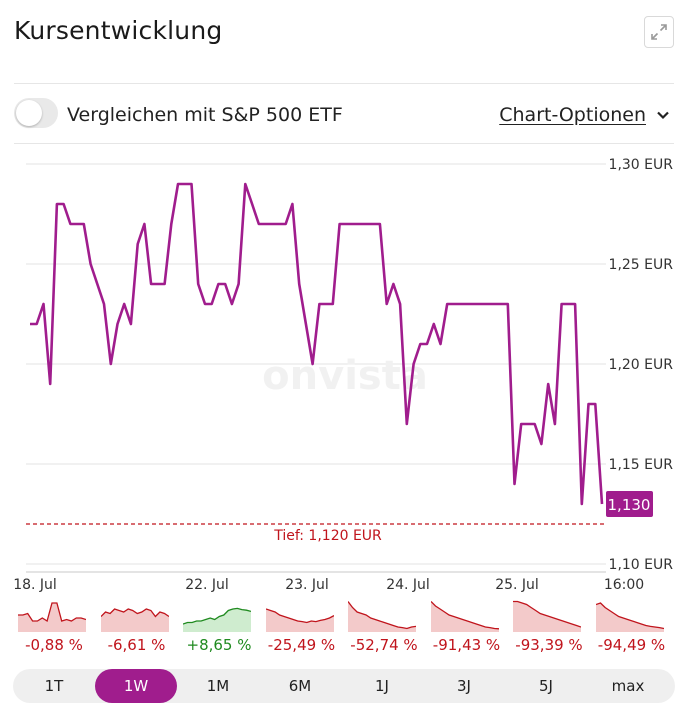 Image resolution: width=689 pixels, height=713 pixels. Describe the element at coordinates (307, 585) in the screenshot. I see `x-tick-label: 23. Jul` at that location.